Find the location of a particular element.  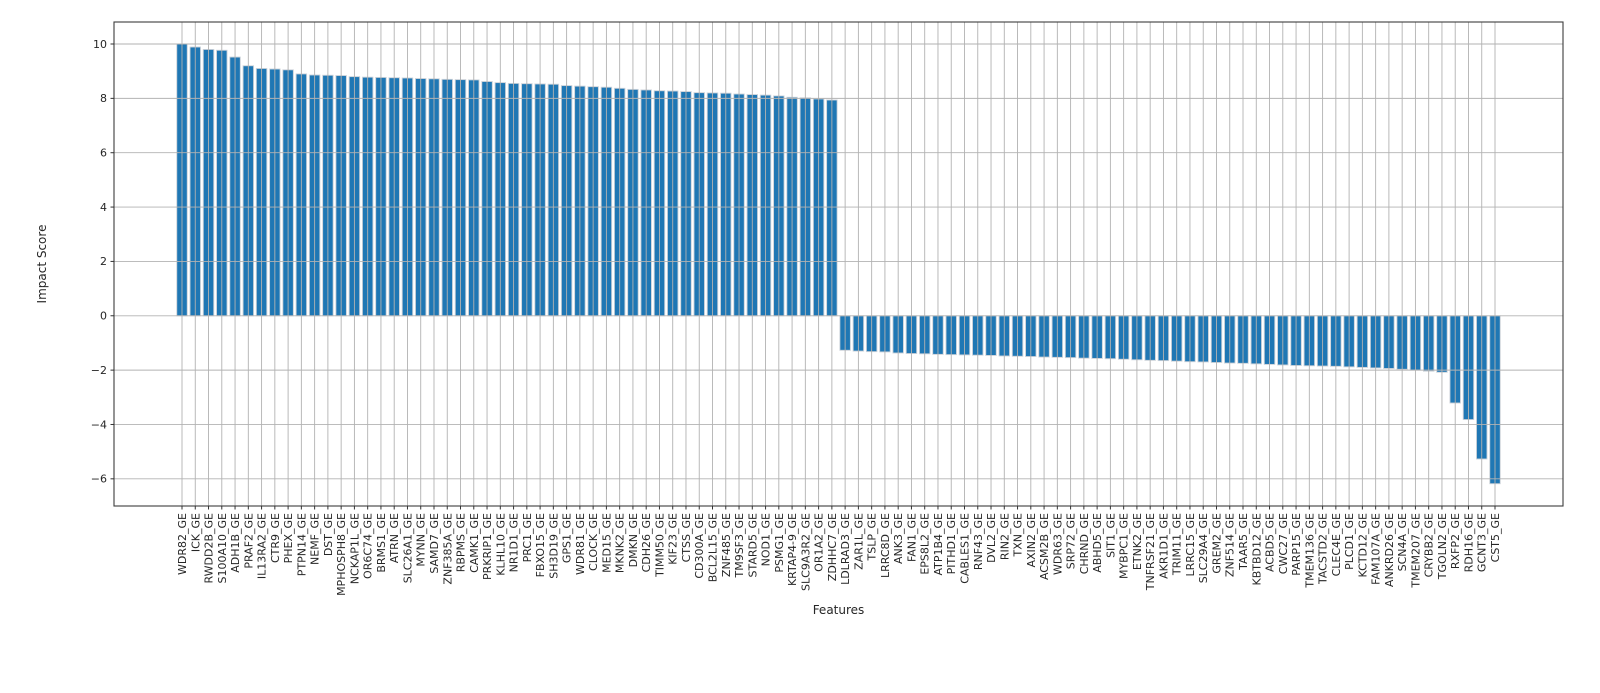

x-tick-label: TMEM136_GE is located at coordinates (1309, 551).